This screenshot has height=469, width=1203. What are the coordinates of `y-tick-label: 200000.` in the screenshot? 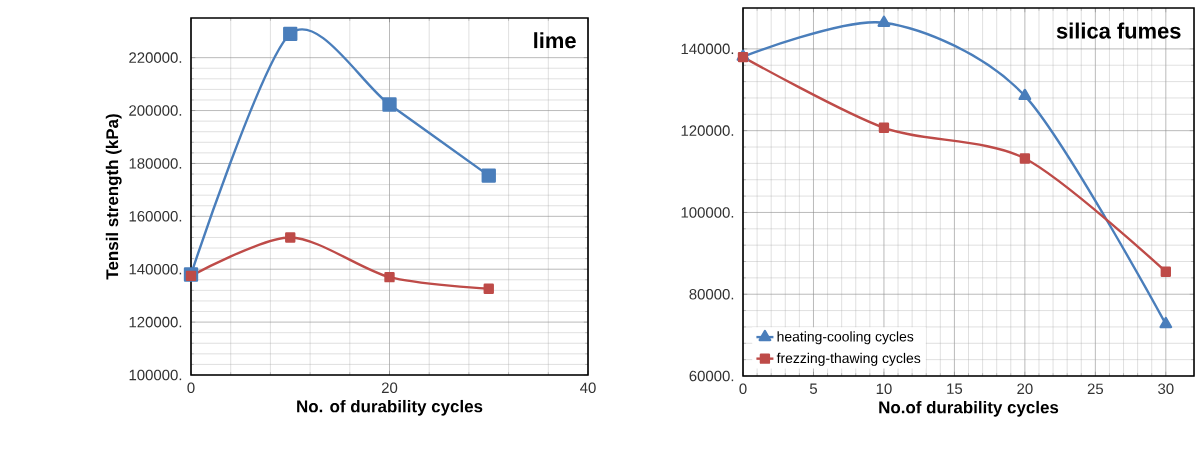 It's located at (155, 110).